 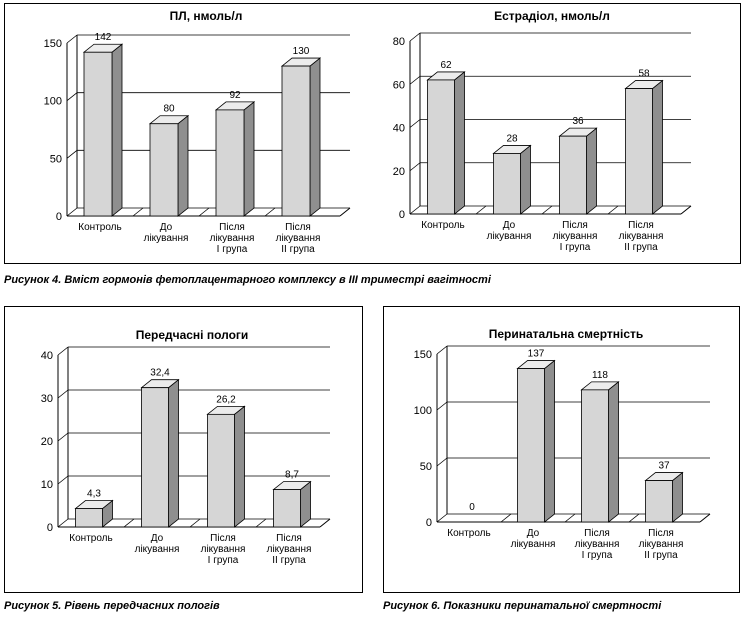 What do you see at coordinates (664, 466) in the screenshot?
I see `bar-value-label: 37` at bounding box center [664, 466].